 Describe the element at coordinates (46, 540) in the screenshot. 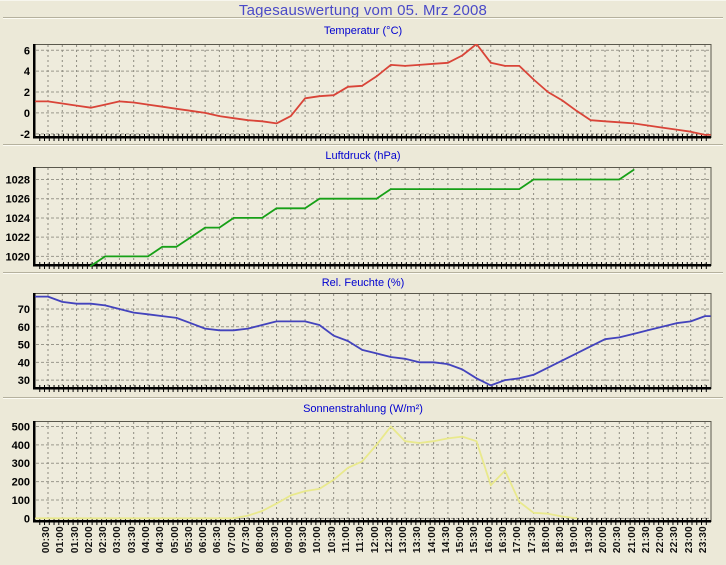

I see `x-tick-label: 00:30` at that location.